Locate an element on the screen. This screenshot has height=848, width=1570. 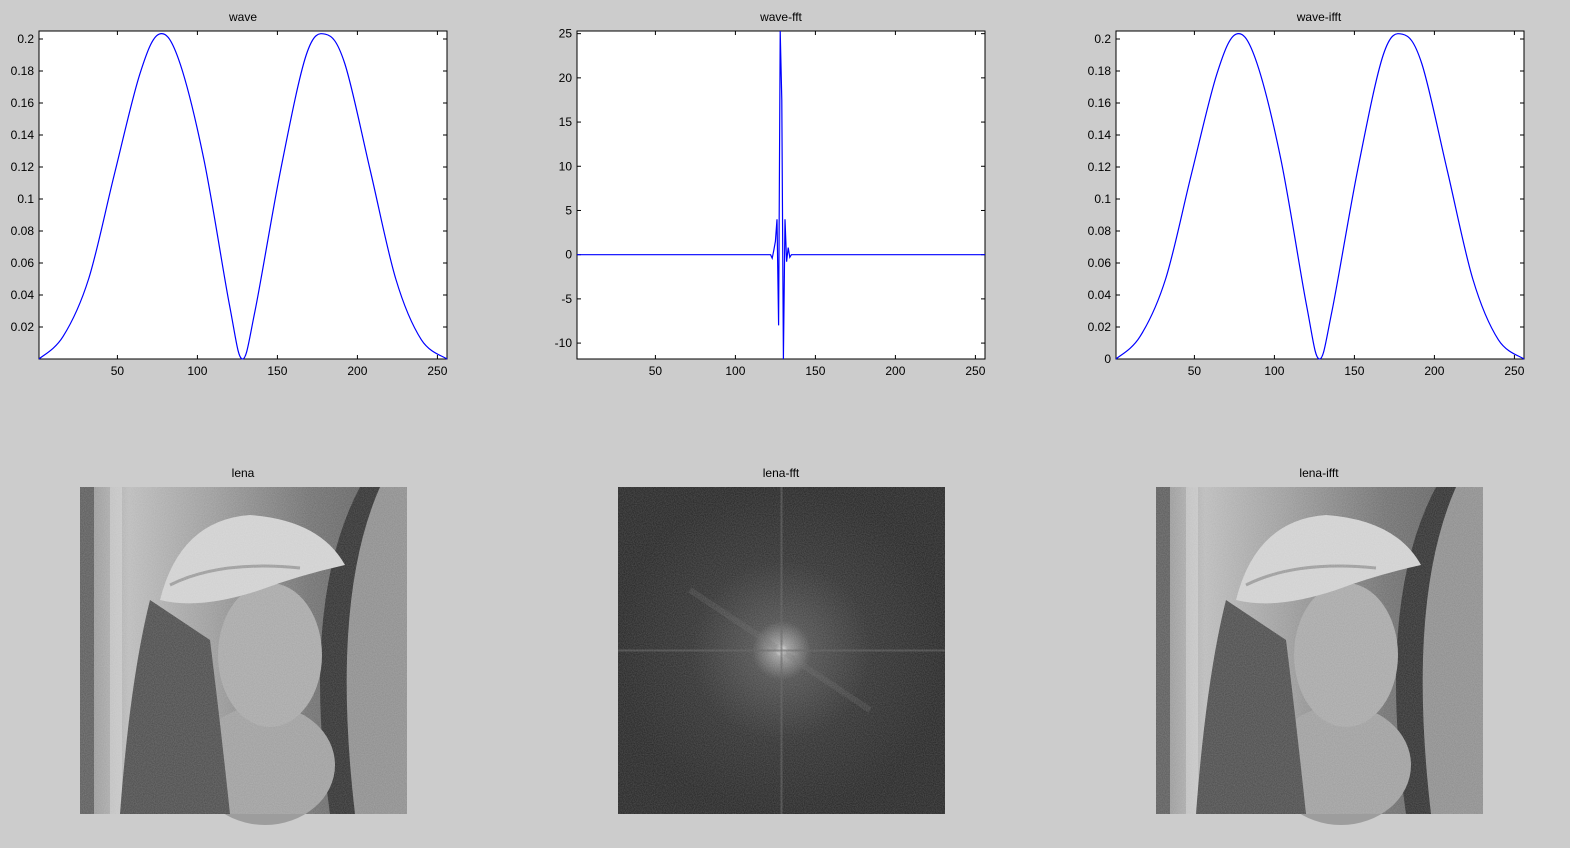
y-axis-ticks: 0.02 0.04 0.06 0.08 0.1 0.12 0.14 0.16 0.18 0.2 is located at coordinates (229, 183).